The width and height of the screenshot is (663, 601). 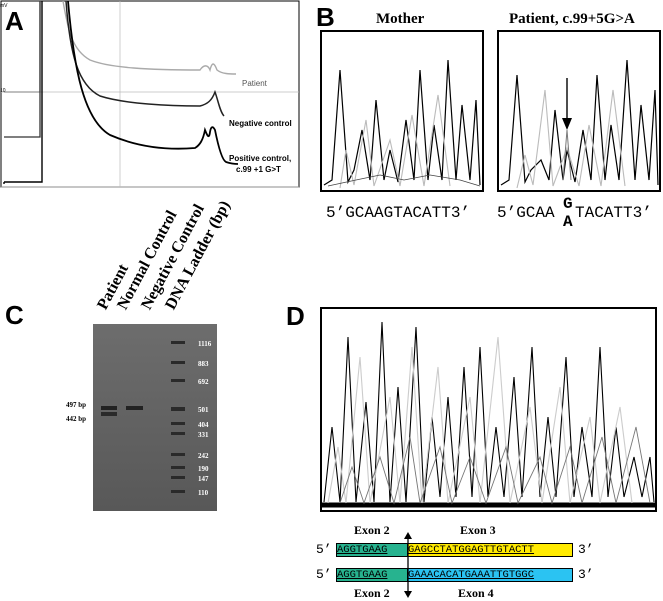 What do you see at coordinates (14, 315) in the screenshot?
I see `panel-label-c: C` at bounding box center [14, 315].